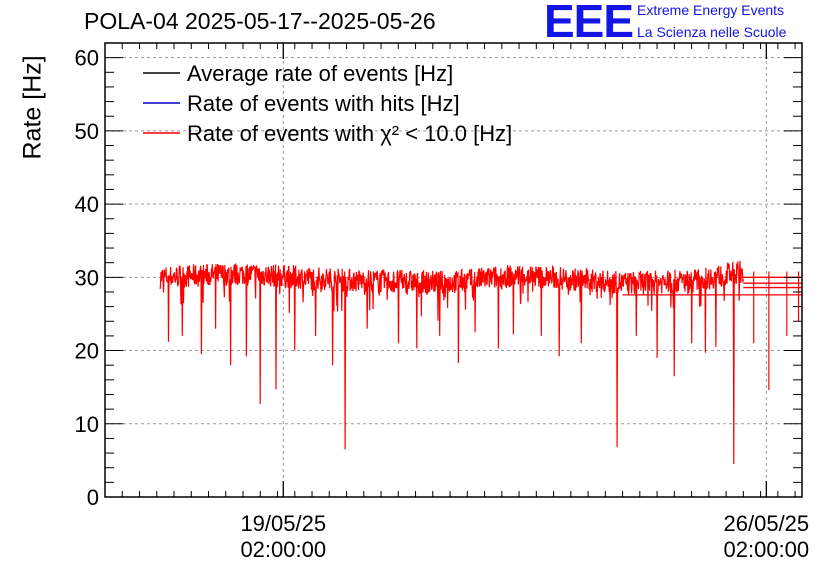  Describe the element at coordinates (87, 58) in the screenshot. I see `y-tick-label: 60` at that location.